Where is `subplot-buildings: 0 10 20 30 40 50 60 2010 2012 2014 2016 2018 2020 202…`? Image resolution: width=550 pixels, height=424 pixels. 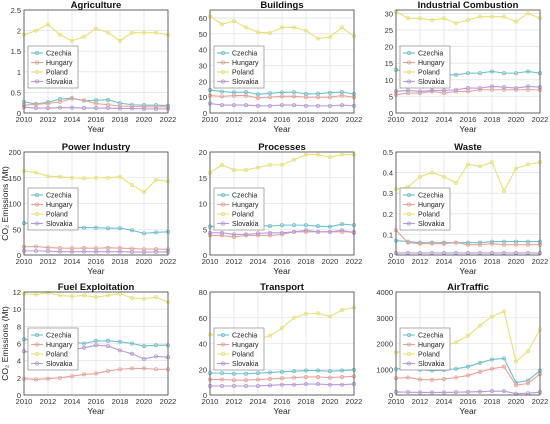 subplot-buildings: 0 10 20 30 40 50 60 2010 2012 2014 2016 2018 2020 202… is located at coordinates (281, 67).